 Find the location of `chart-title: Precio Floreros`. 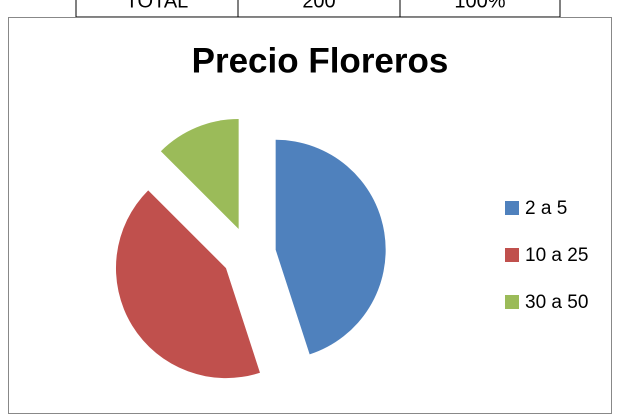

chart-title: Precio Floreros is located at coordinates (320, 60).